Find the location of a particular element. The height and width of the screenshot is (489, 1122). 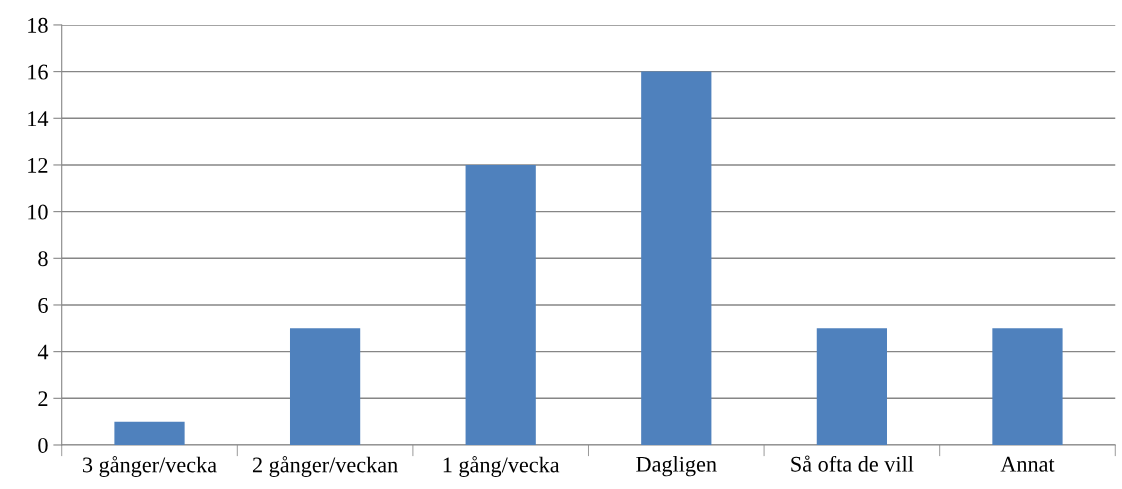

y-tick-label: 16 is located at coordinates (38, 72).